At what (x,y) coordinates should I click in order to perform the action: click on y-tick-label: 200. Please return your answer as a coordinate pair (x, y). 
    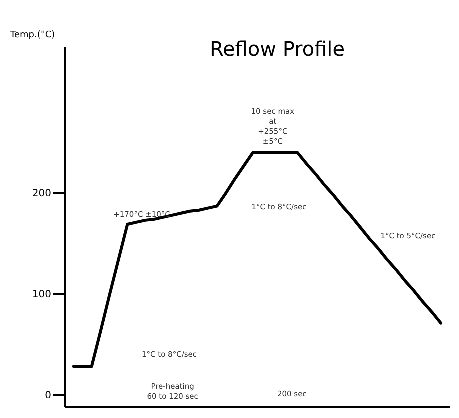
    Looking at the image, I should click on (42, 194).